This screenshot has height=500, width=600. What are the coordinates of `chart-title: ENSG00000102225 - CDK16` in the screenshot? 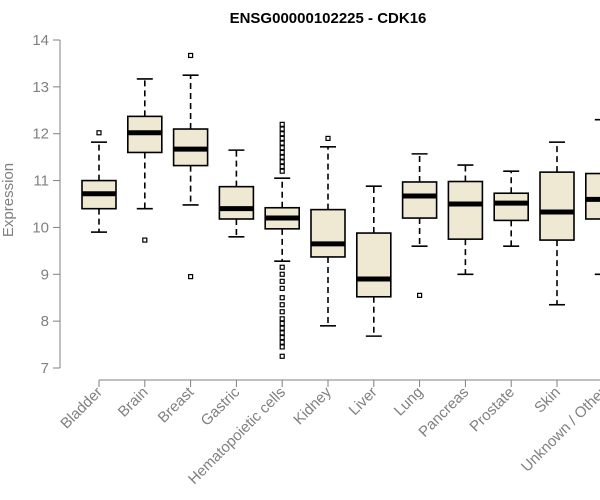 It's located at (328, 18).